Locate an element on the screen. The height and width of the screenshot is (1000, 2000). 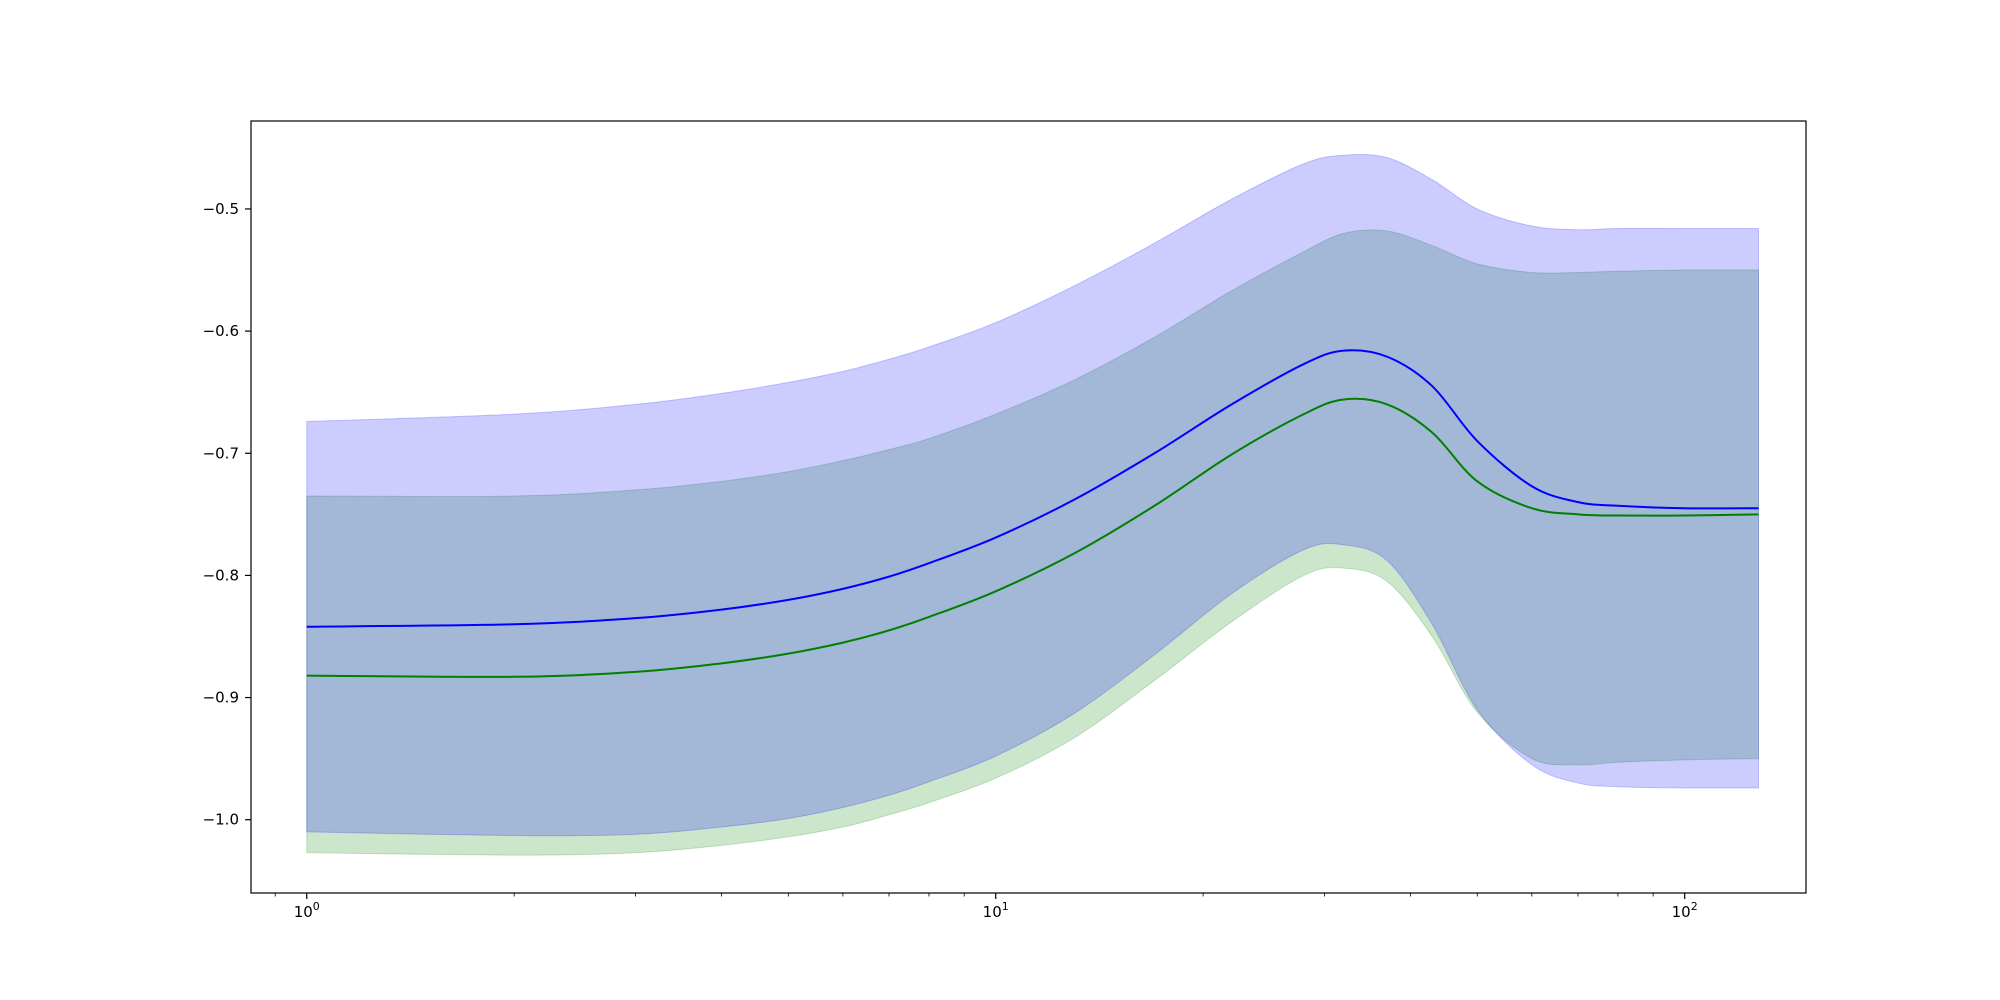
y-tick-label: −0.7 is located at coordinates (221, 453).